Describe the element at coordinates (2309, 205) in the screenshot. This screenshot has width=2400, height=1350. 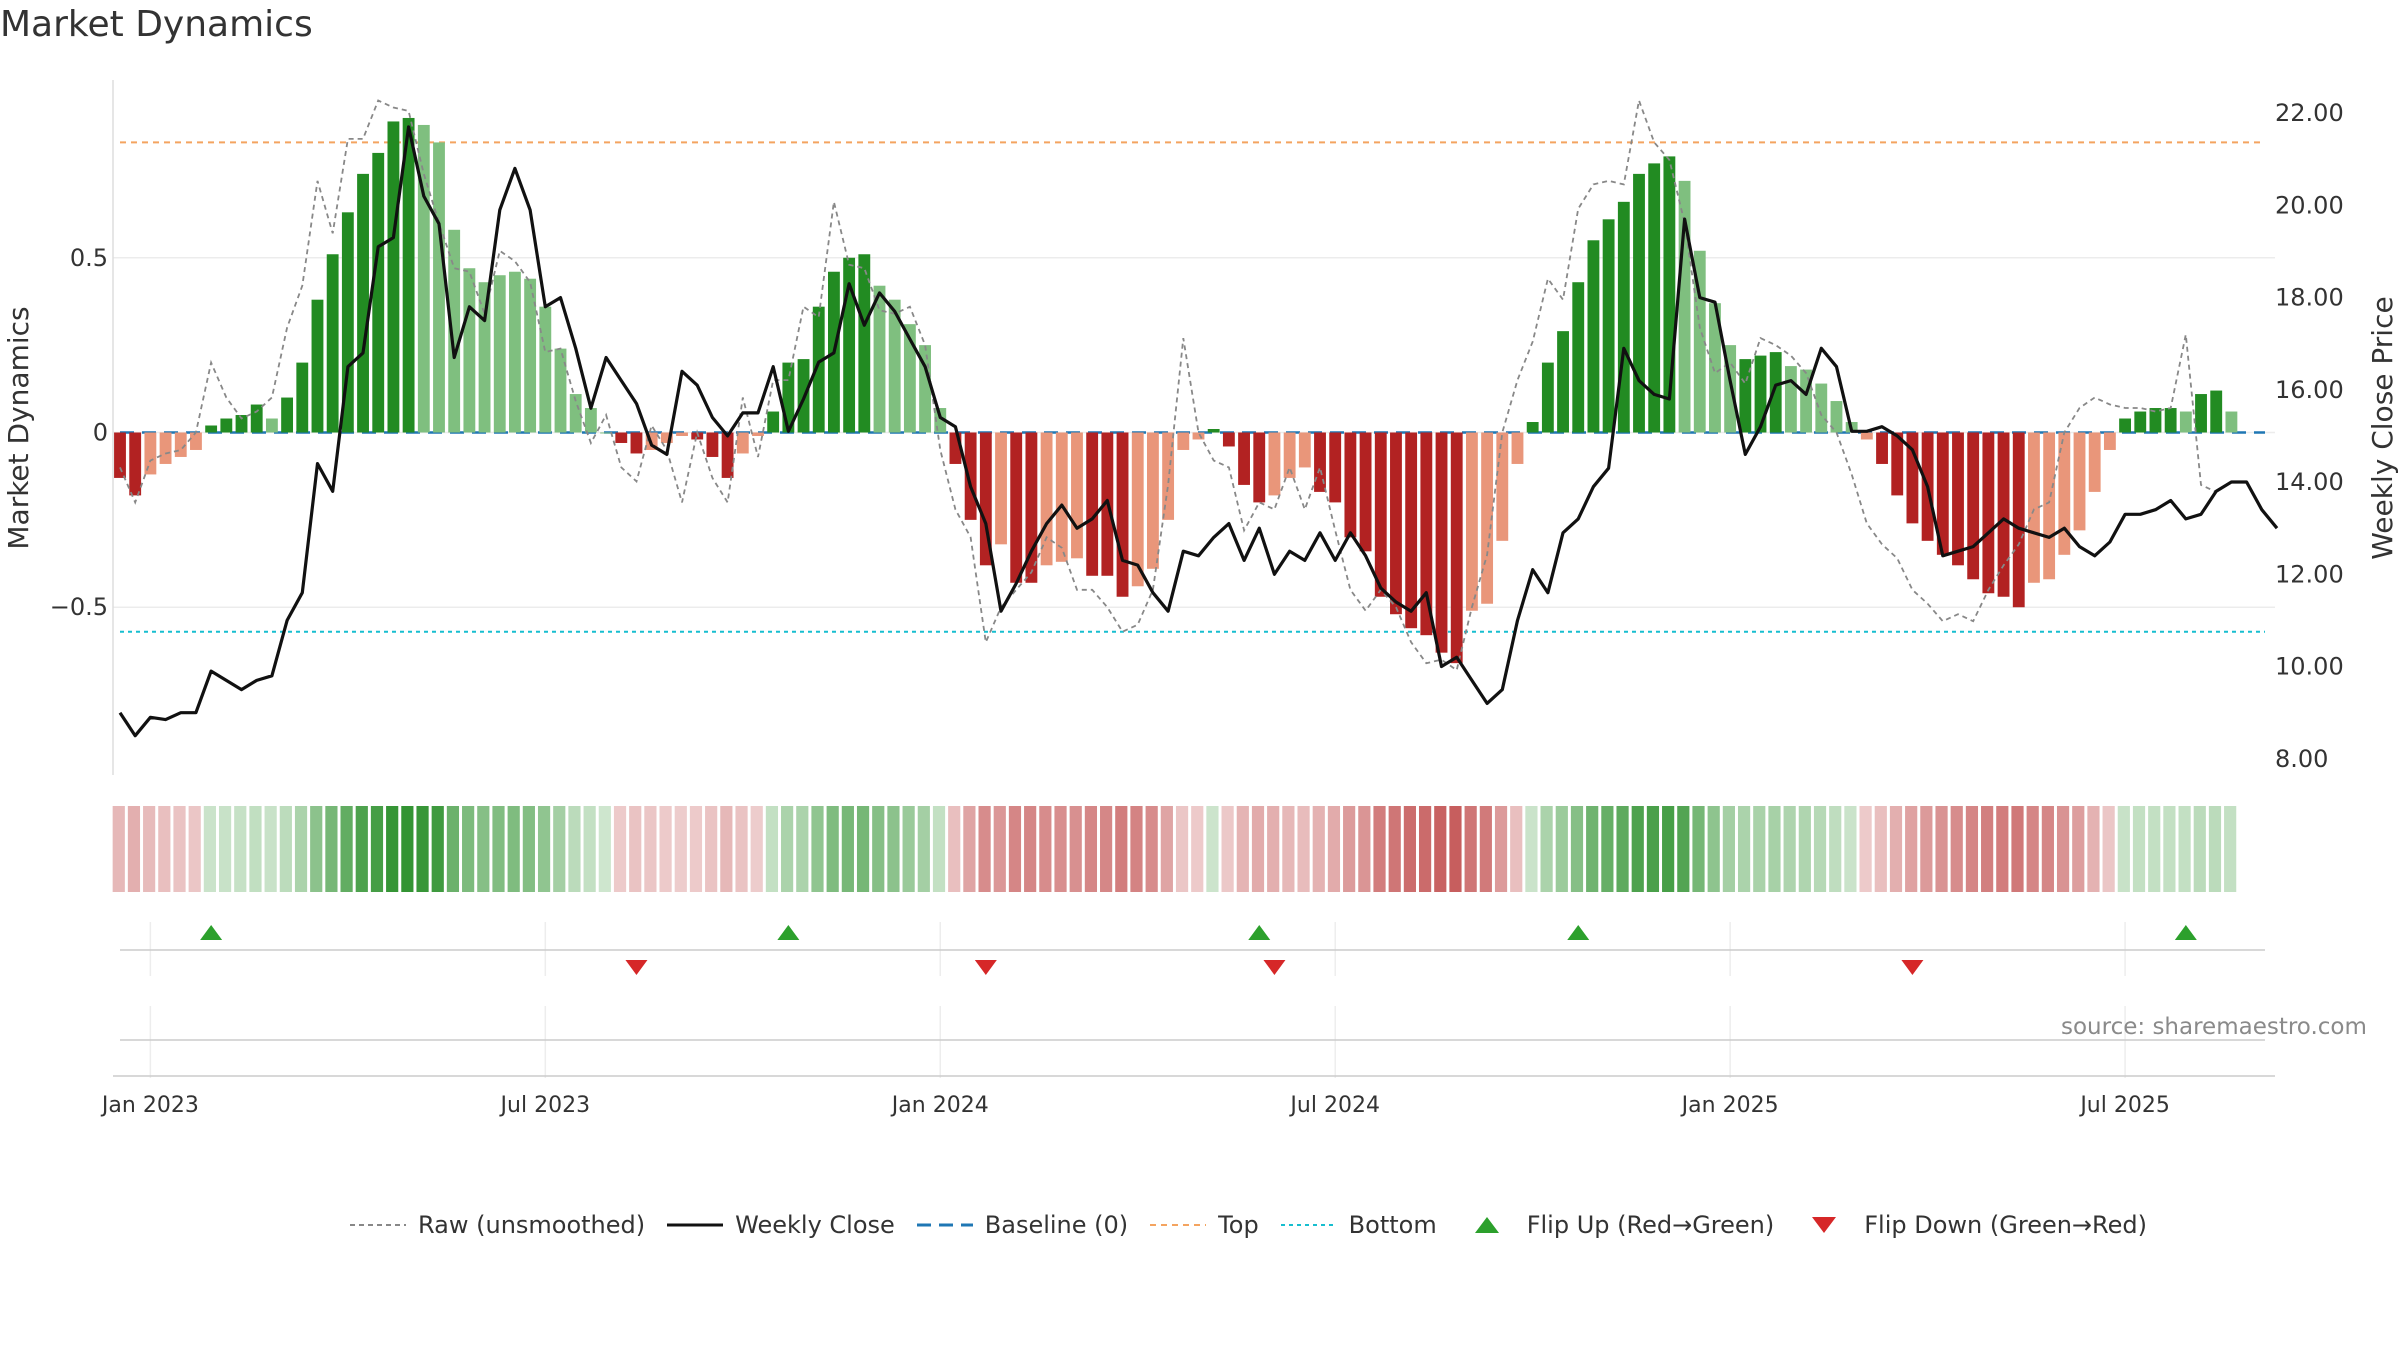
I see `right-tick-label: 20.00` at that location.